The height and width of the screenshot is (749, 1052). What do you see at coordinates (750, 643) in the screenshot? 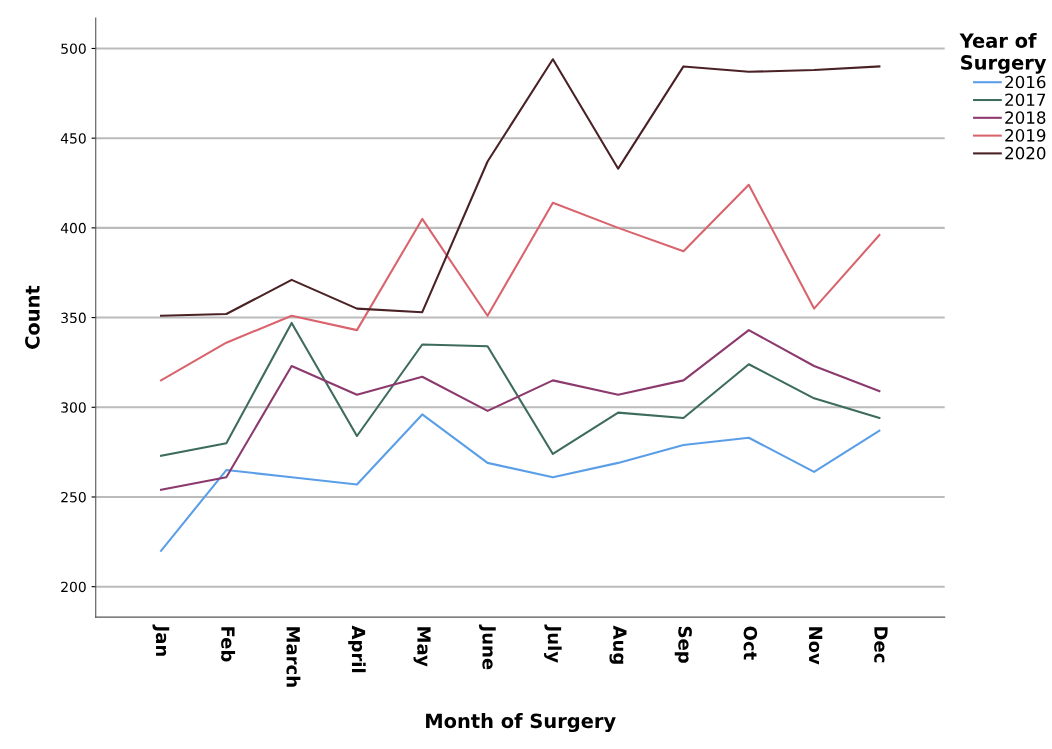
I see `x-tick-label: Oct` at bounding box center [750, 643].